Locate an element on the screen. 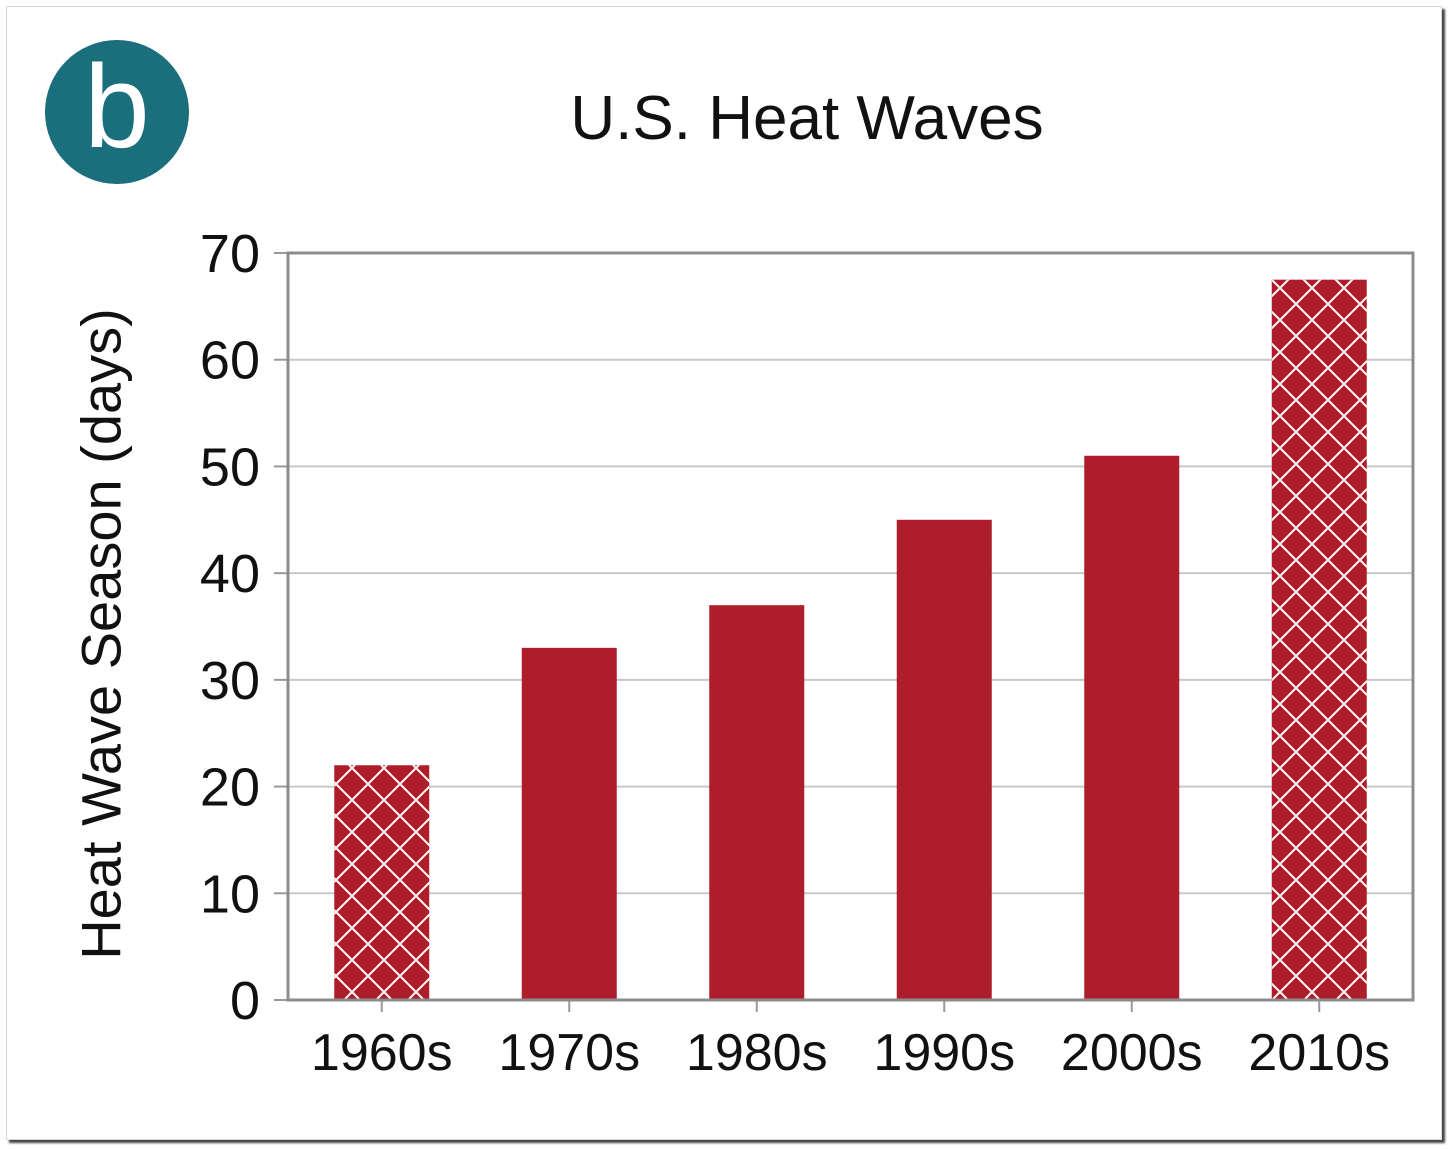 This screenshot has height=1149, width=1452. y-tick-label: 70 is located at coordinates (230, 254).